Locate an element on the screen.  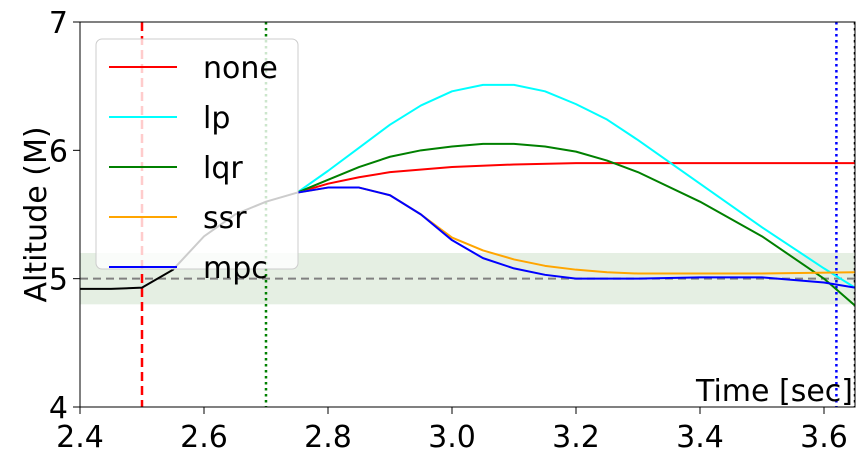
series-line-none is located at coordinates (575, 178).